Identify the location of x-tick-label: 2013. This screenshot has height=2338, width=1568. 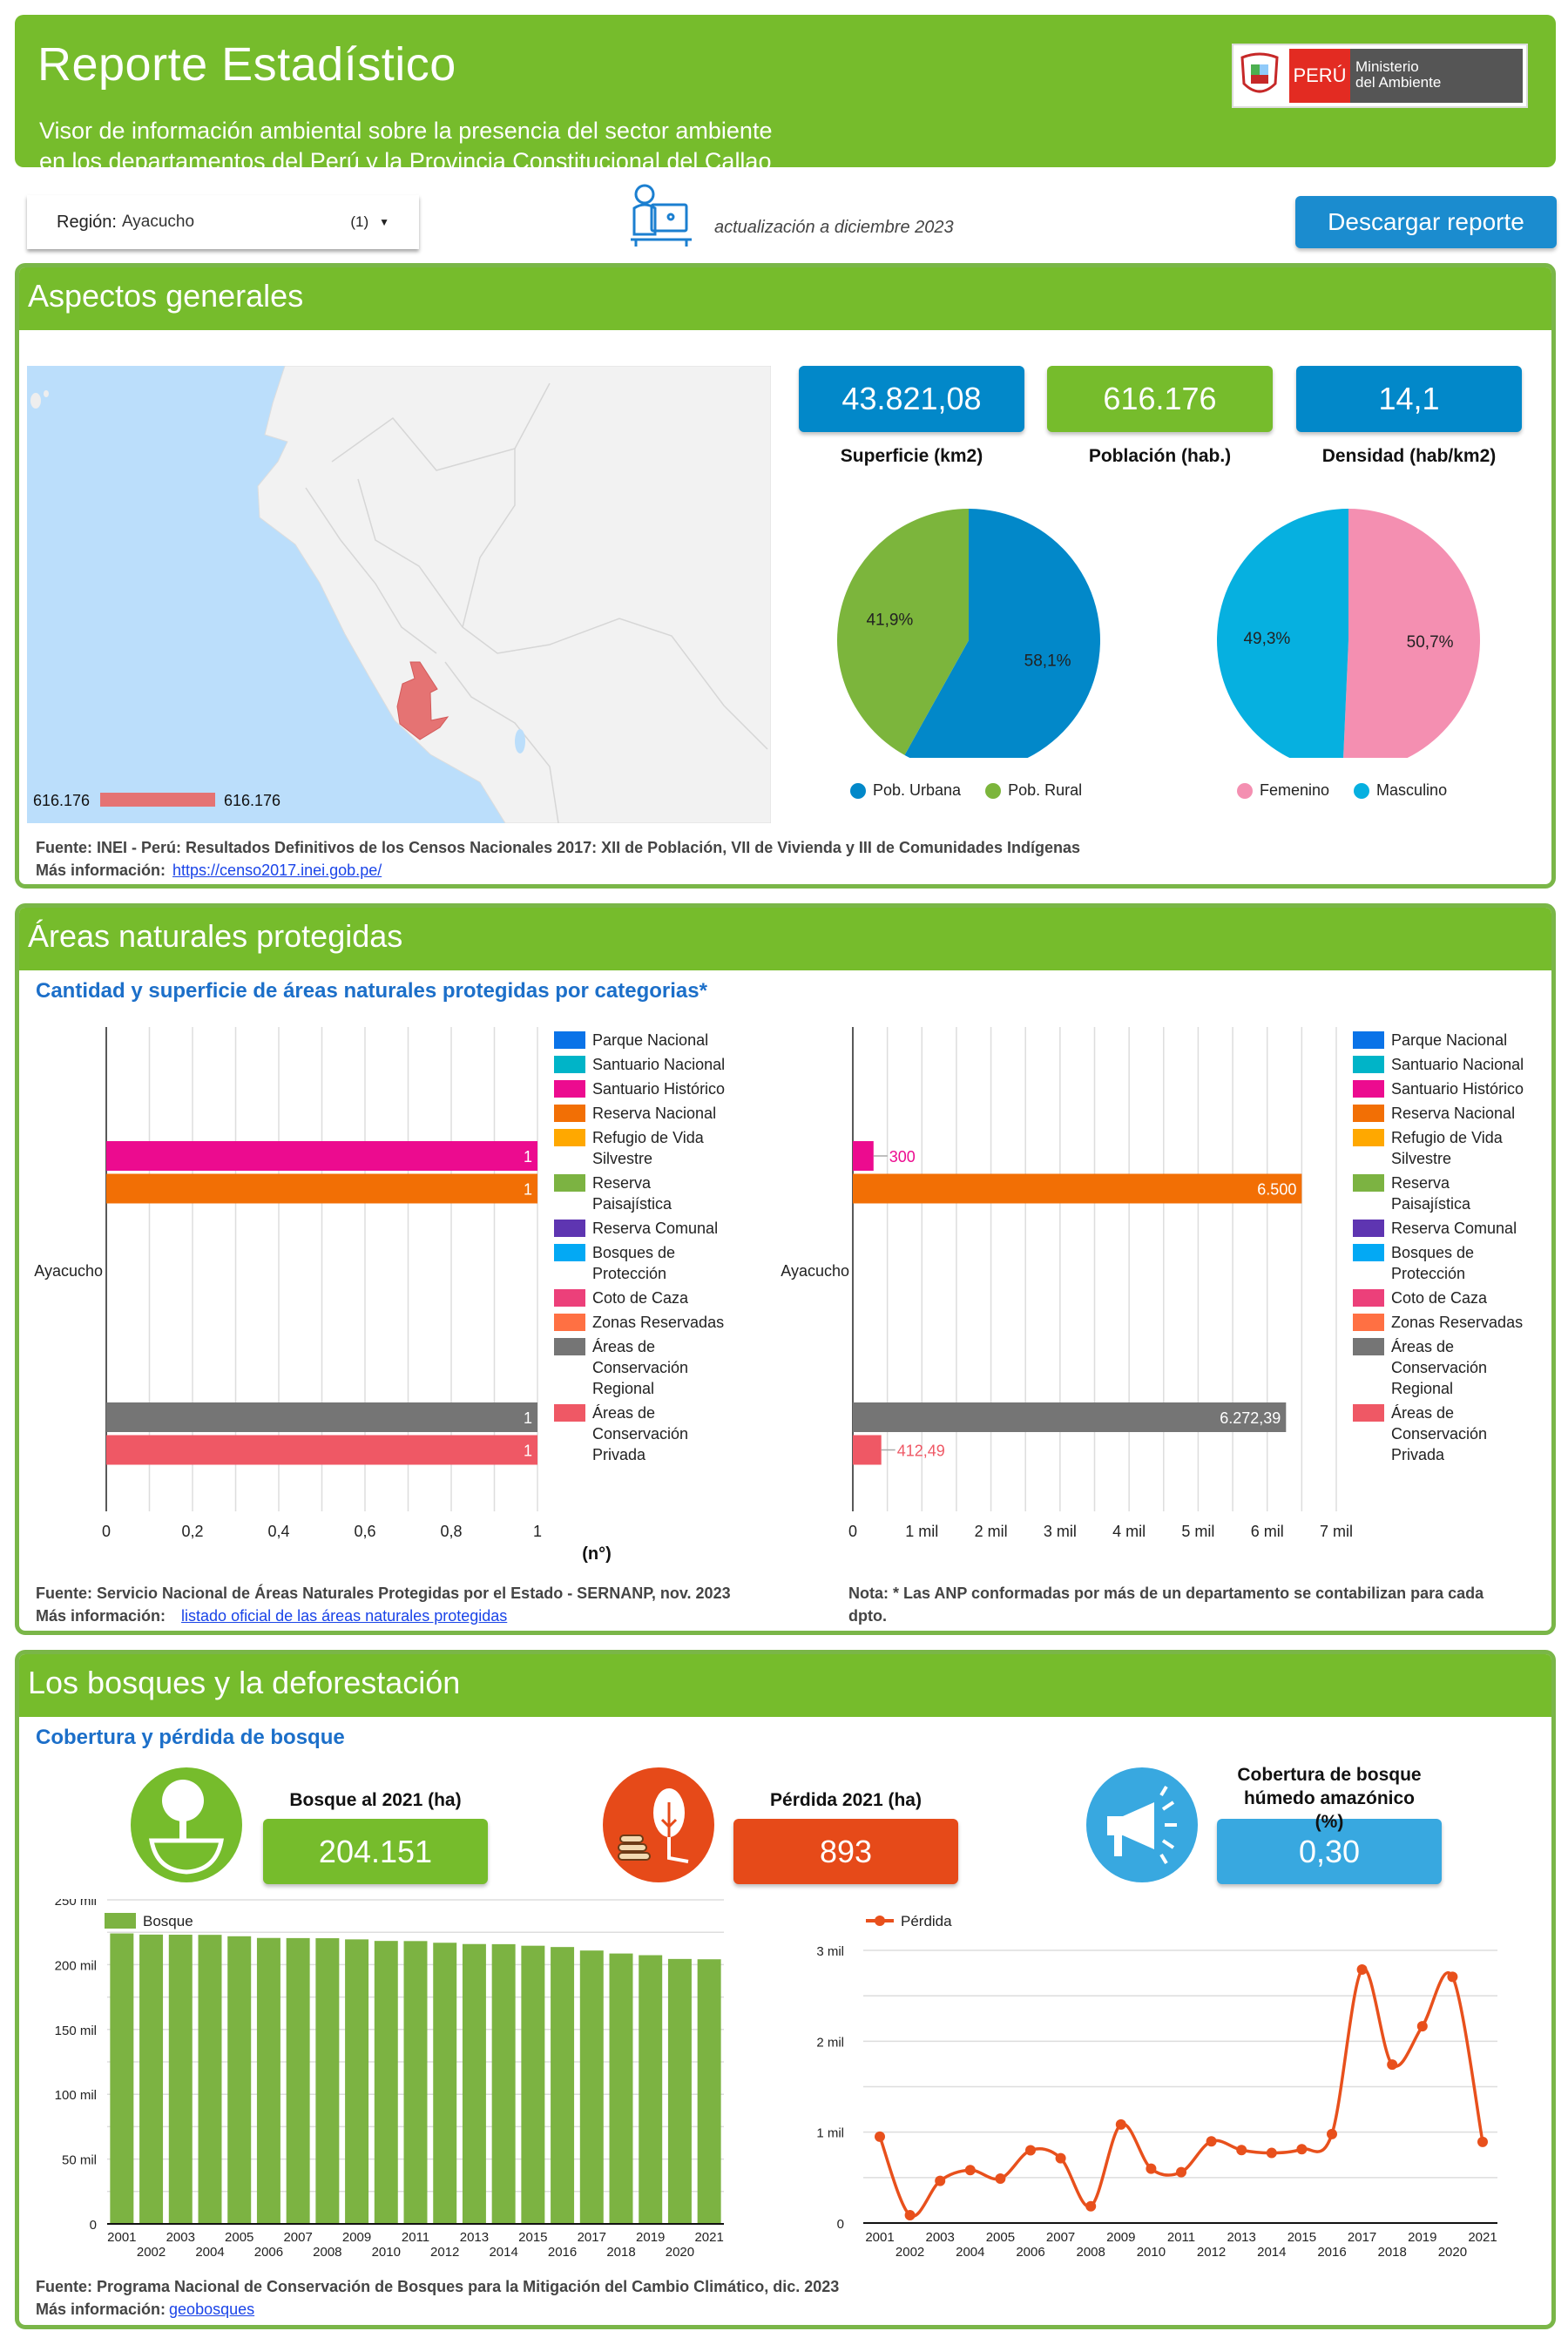
(475, 2237).